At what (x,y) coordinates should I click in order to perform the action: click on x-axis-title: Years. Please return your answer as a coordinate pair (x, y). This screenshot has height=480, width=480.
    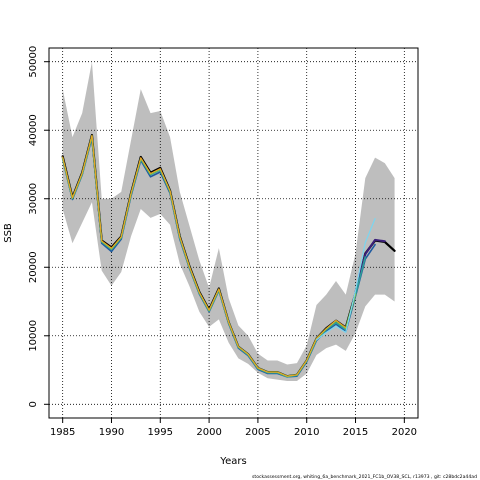
    Looking at the image, I should click on (232, 461).